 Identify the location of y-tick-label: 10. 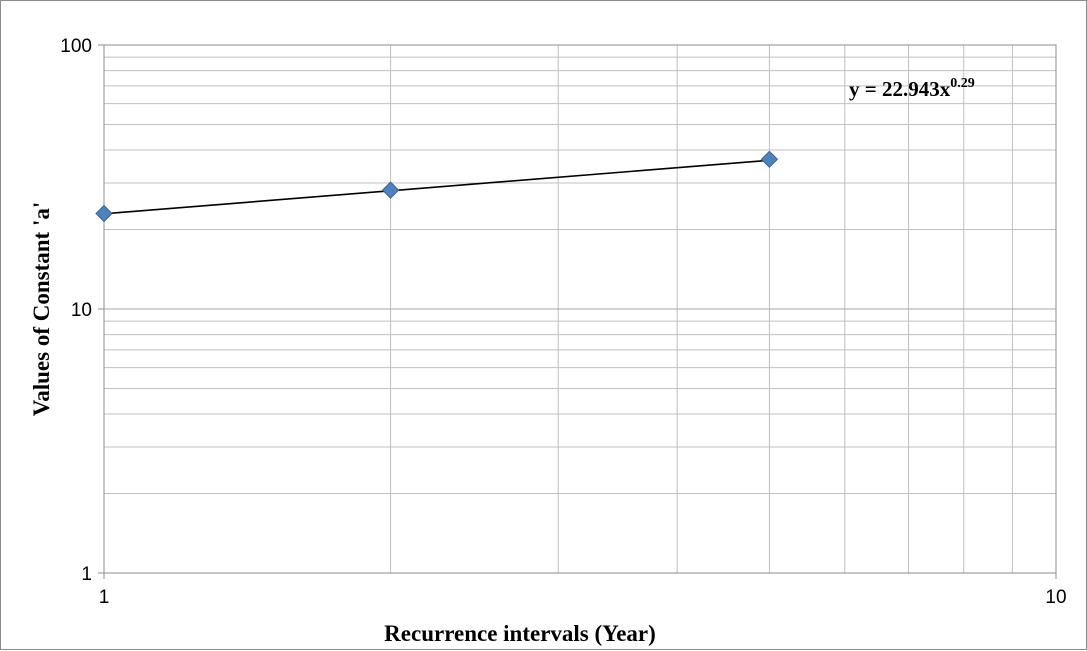
(81, 310).